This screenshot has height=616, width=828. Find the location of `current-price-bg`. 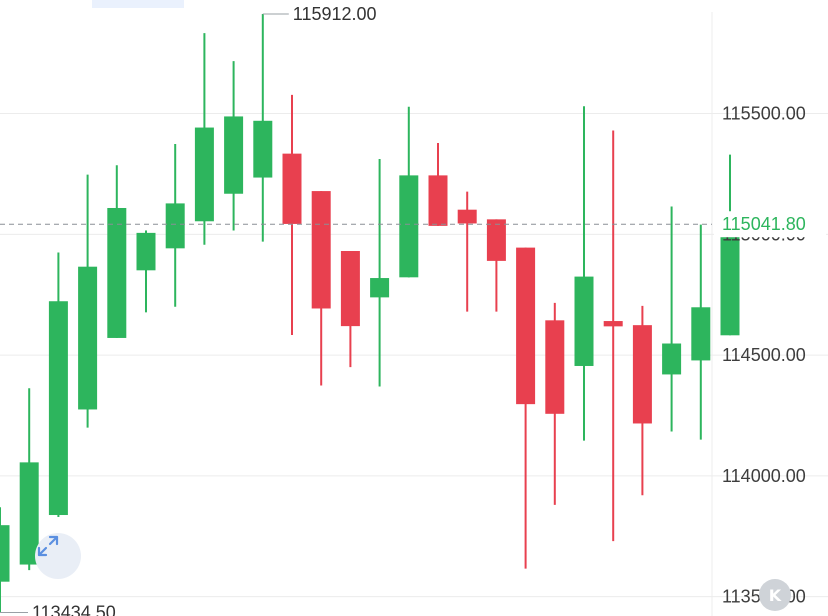

current-price-bg is located at coordinates (770, 224).